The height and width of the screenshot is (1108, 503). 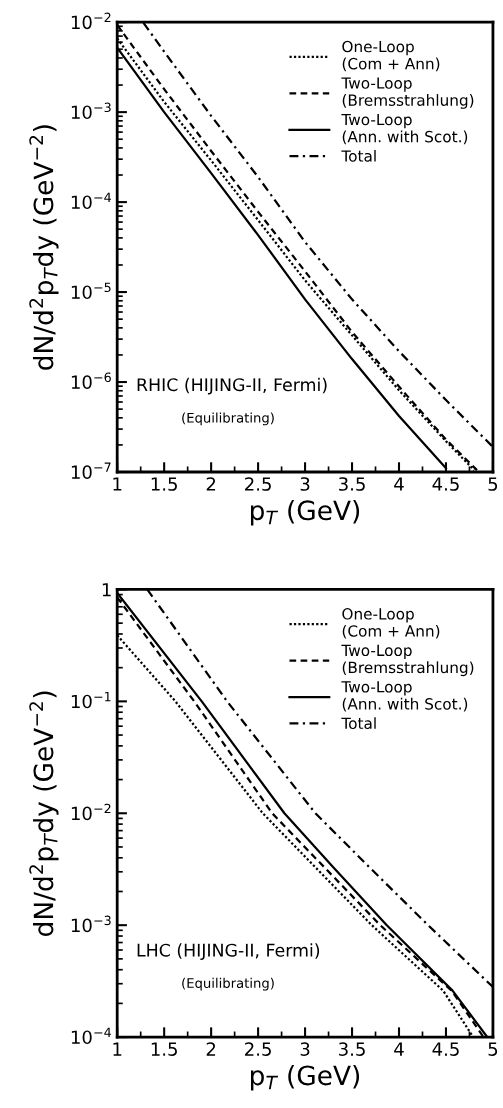 What do you see at coordinates (91, 470) in the screenshot?
I see `y-tick-label: 10$^{−7}$` at bounding box center [91, 470].